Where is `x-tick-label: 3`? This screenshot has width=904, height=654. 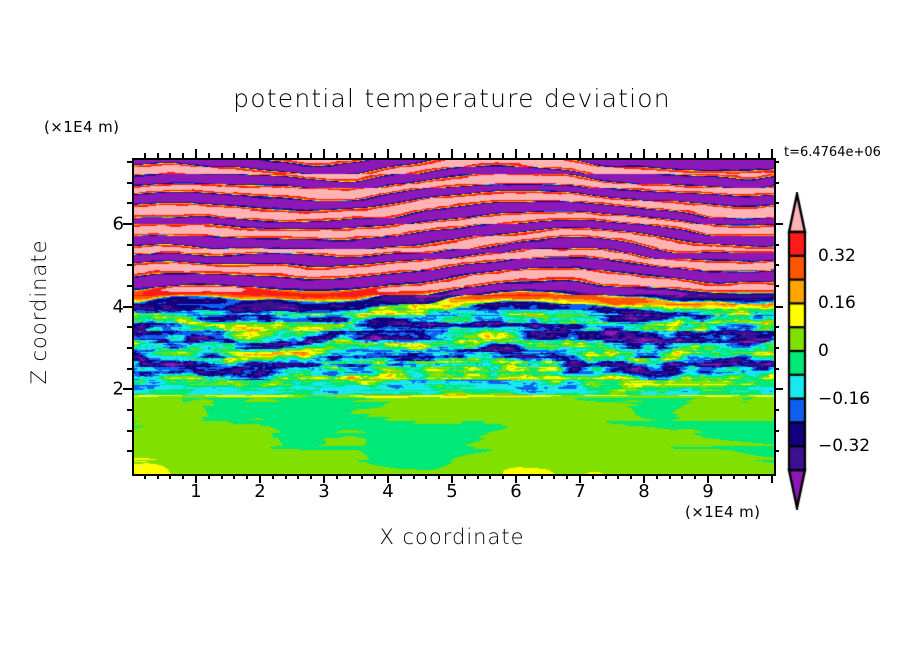
x-tick-label: 3 is located at coordinates (324, 491).